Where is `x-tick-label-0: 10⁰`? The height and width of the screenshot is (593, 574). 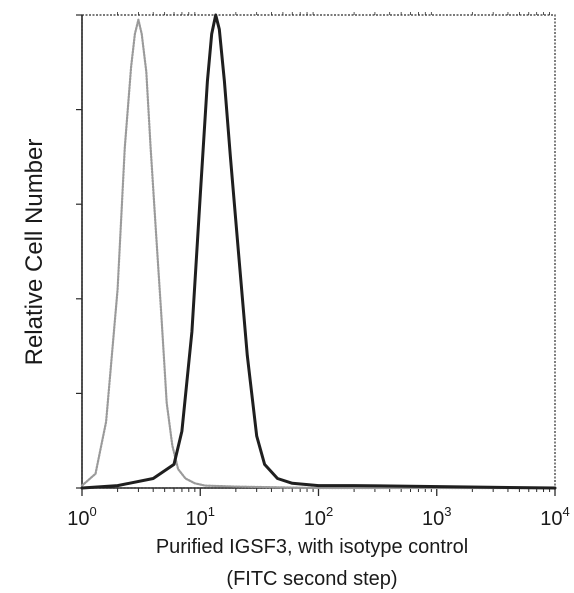 x-tick-label-0: 10⁰ is located at coordinates (81, 517).